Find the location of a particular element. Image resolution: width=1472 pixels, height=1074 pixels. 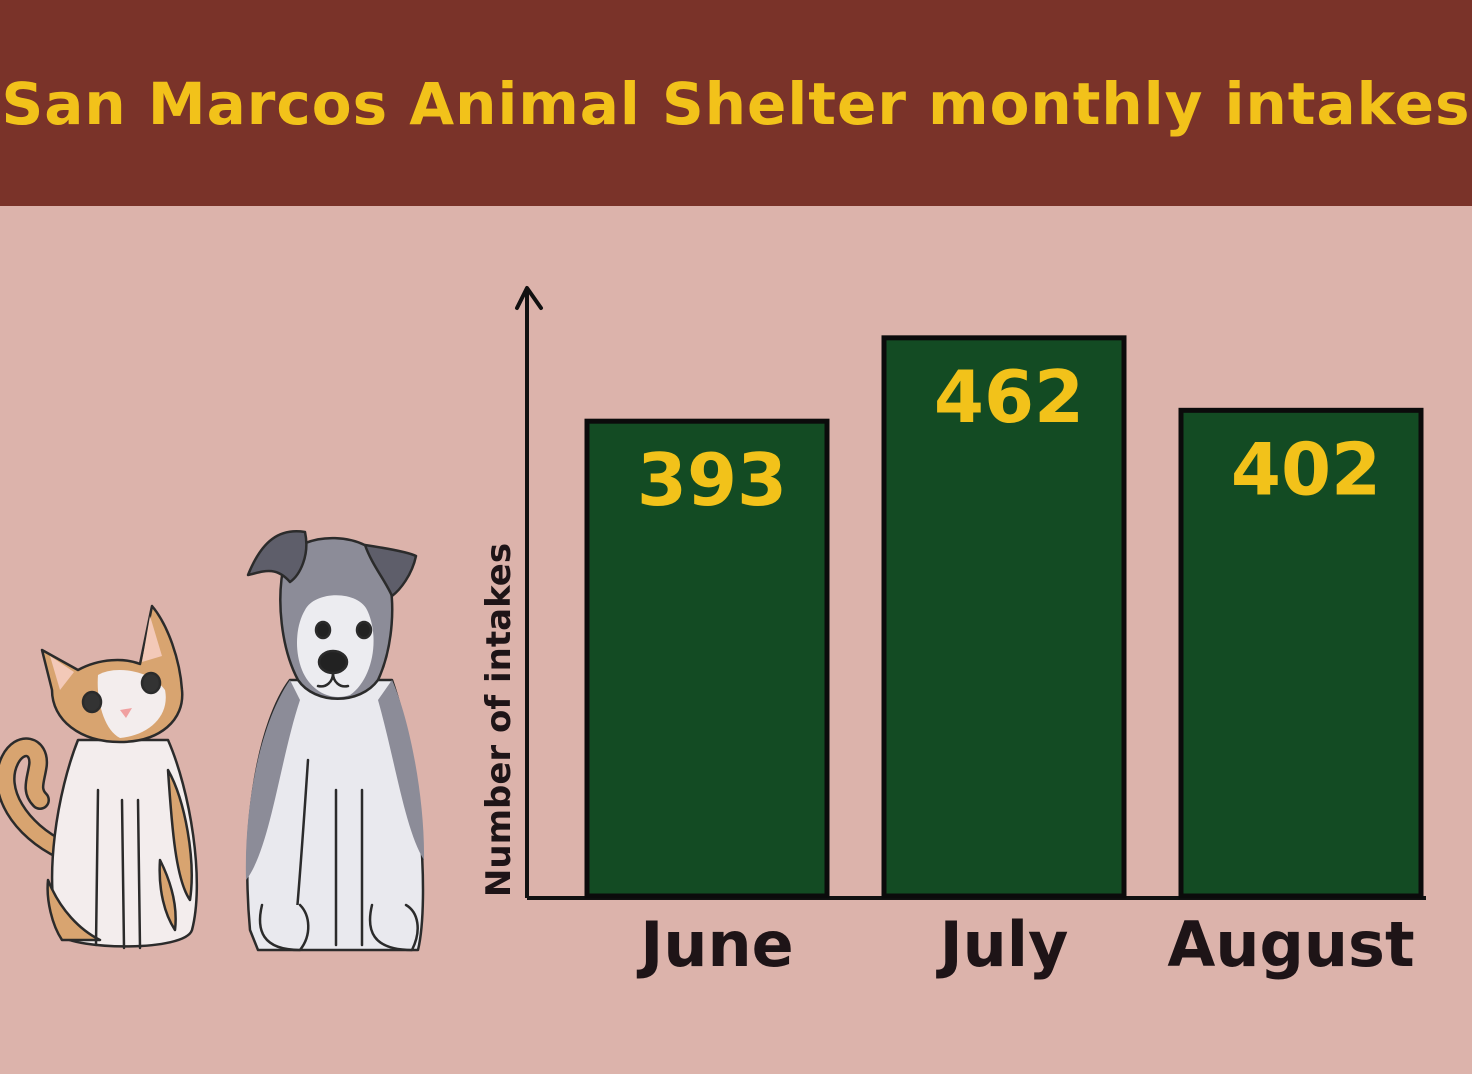

x-tick-label-august: August is located at coordinates (1290, 944).